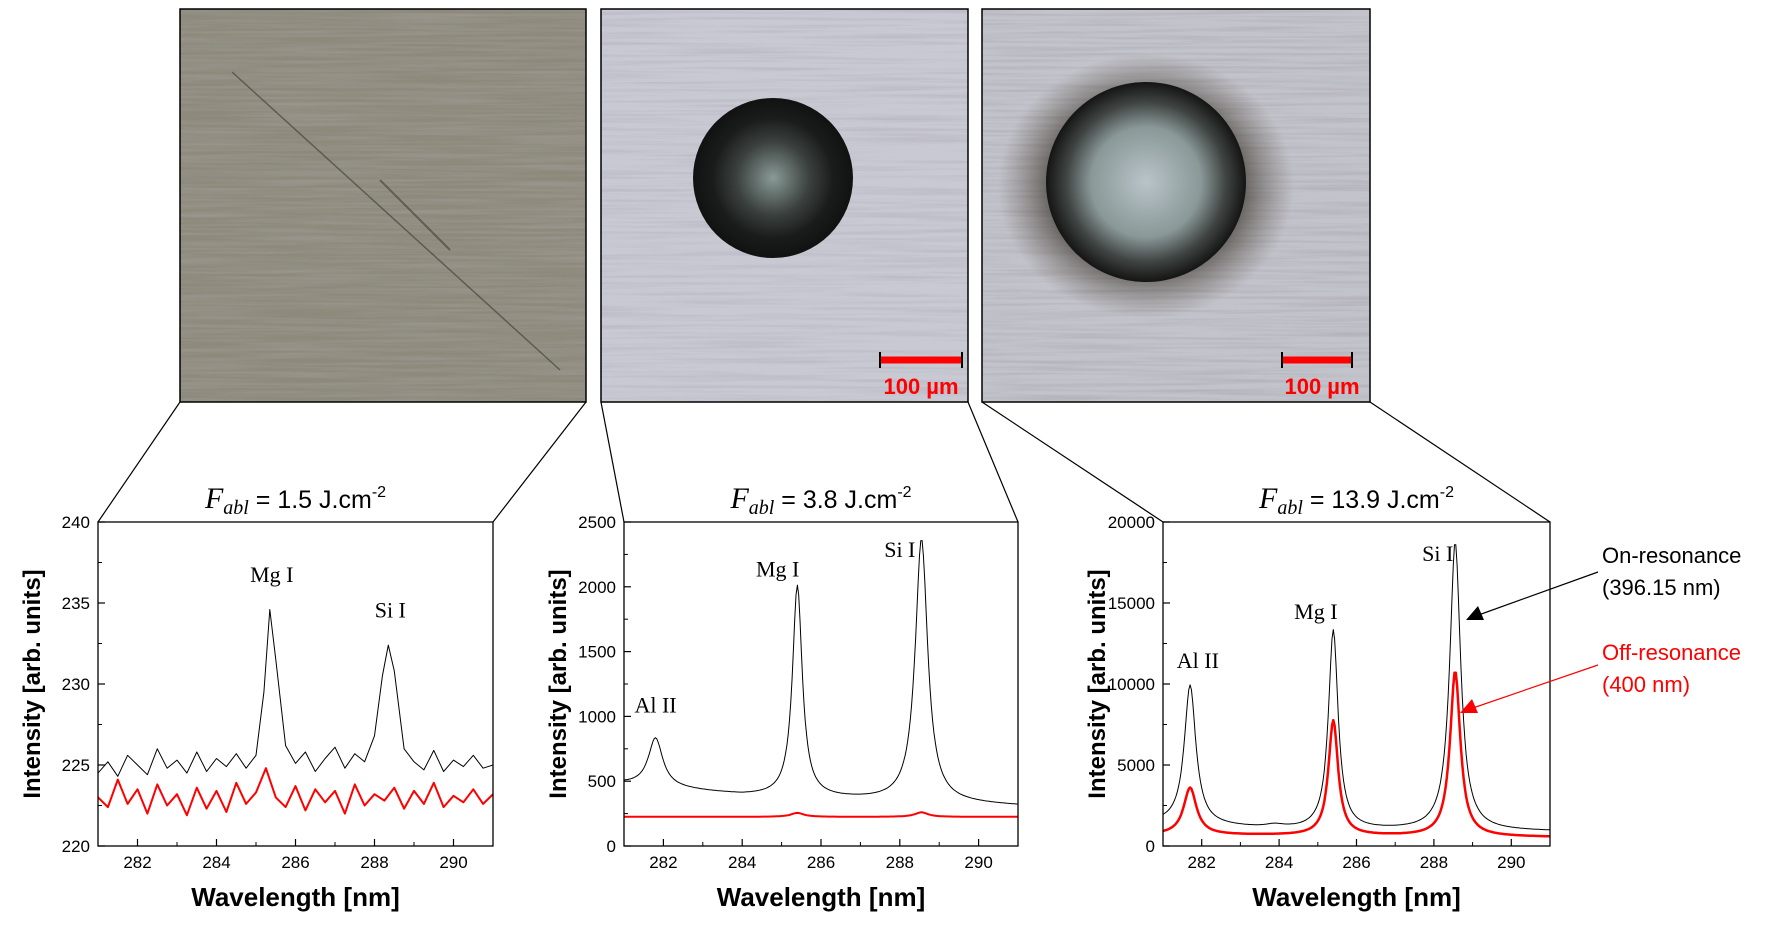 This screenshot has width=1772, height=945. What do you see at coordinates (76, 846) in the screenshot?
I see `y-tick-label: 220` at bounding box center [76, 846].